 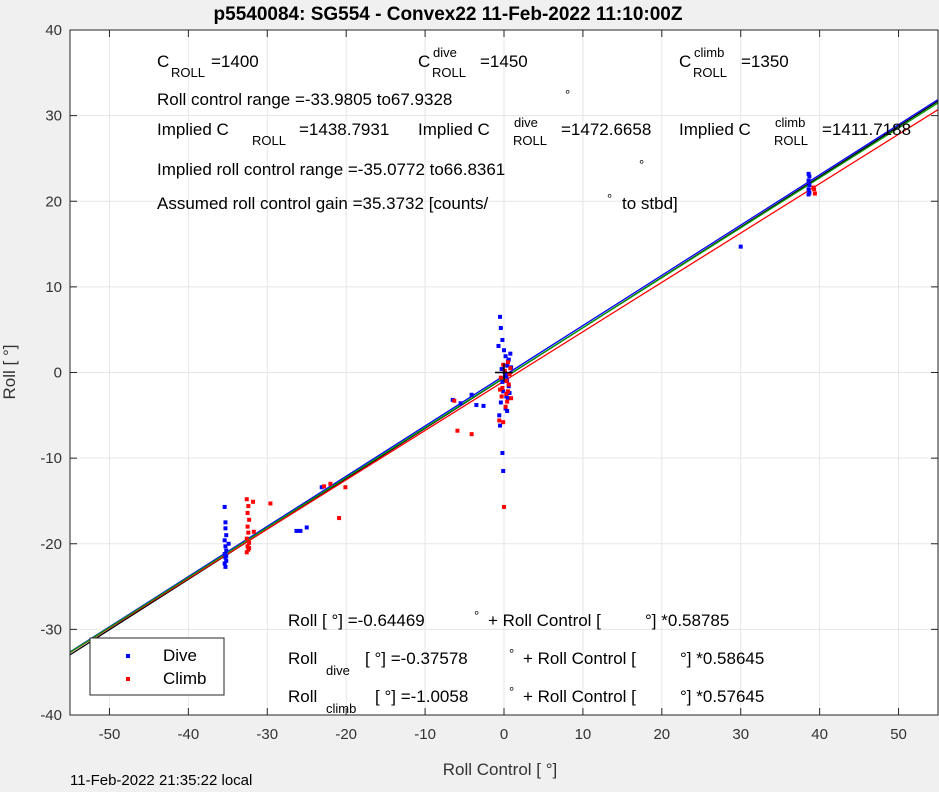 I want to click on x-tick-label: 50, so click(x=898, y=734).